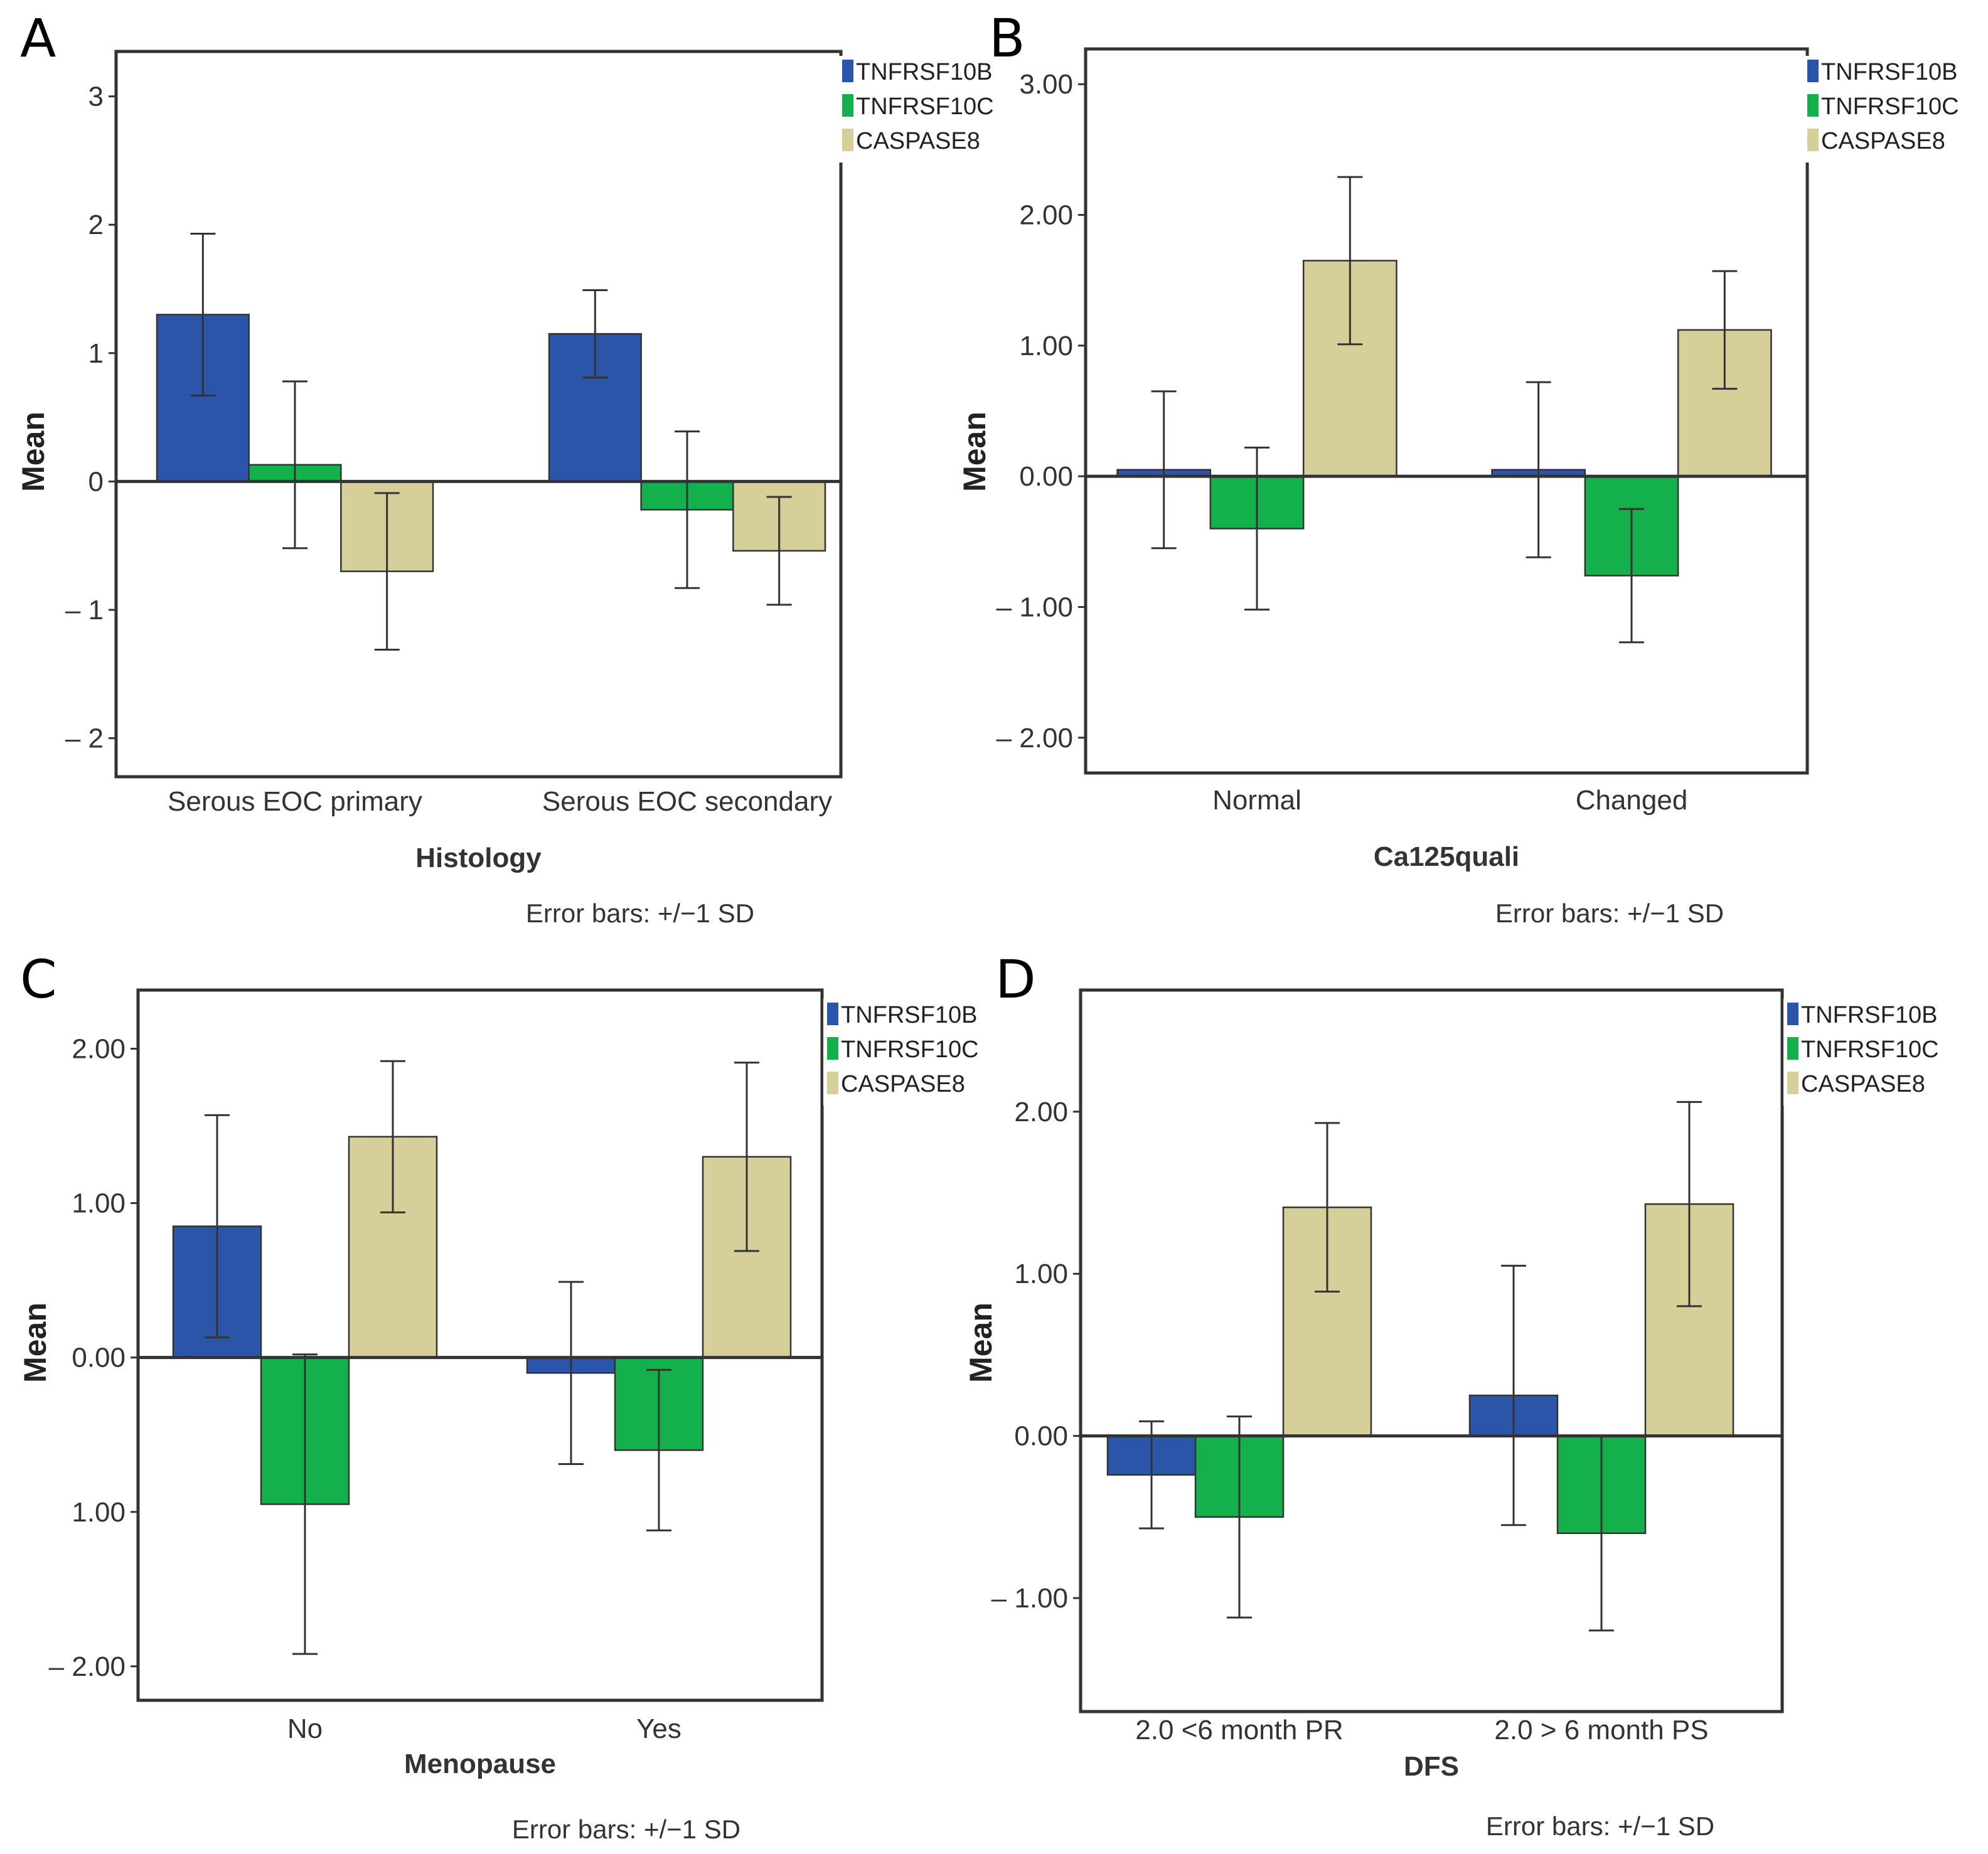 Image resolution: width=1988 pixels, height=1854 pixels. I want to click on y-tick-label: 3, so click(96, 97).